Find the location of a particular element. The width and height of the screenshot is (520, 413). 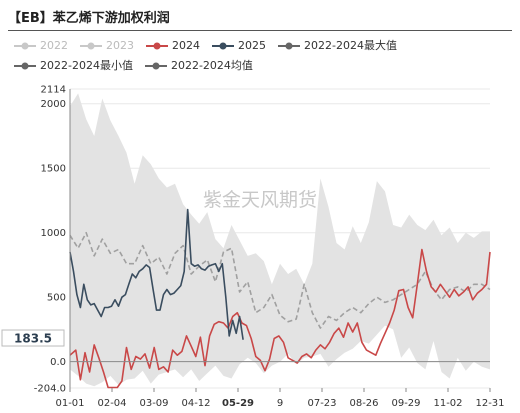

x-tick-label: 09-29 is located at coordinates (405, 403).